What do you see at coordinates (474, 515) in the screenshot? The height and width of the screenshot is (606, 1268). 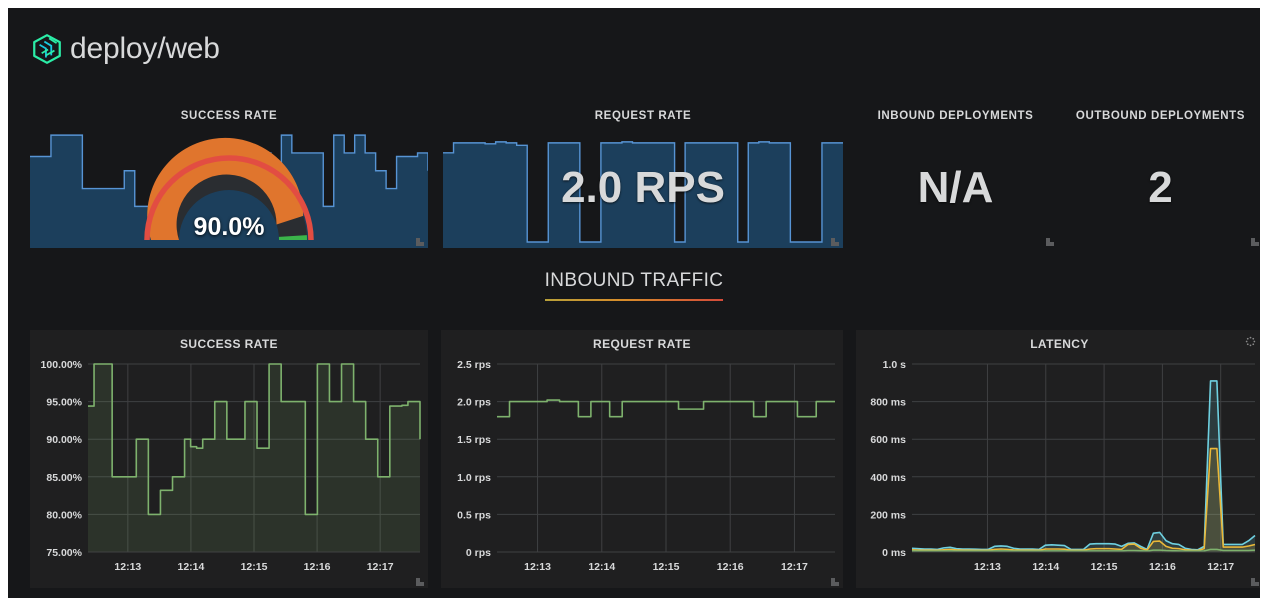 I see `y-axis-tick-label: 0.5 rps` at bounding box center [474, 515].